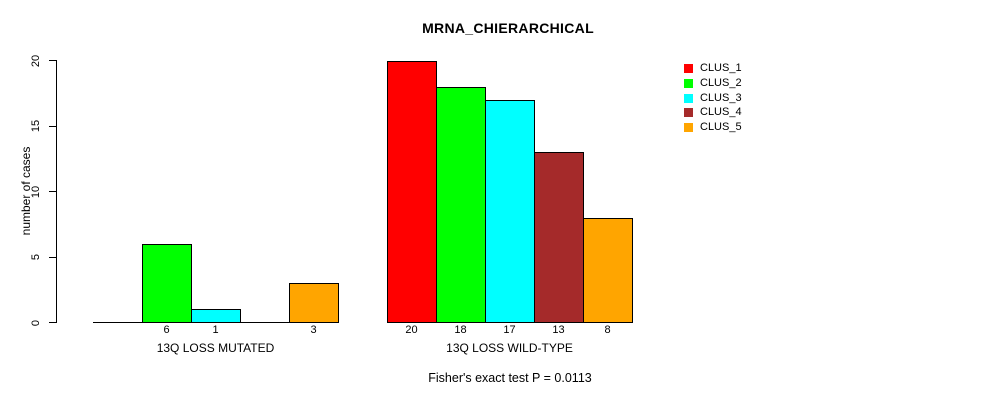  I want to click on y-tick-label-text: 15, so click(36, 126).